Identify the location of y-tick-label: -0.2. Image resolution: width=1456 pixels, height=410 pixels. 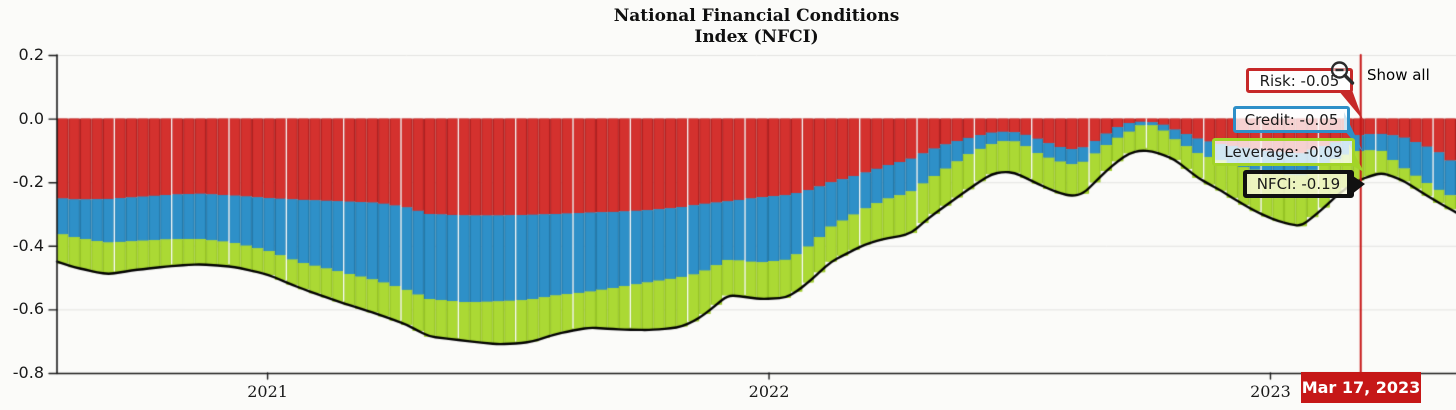
(28, 182).